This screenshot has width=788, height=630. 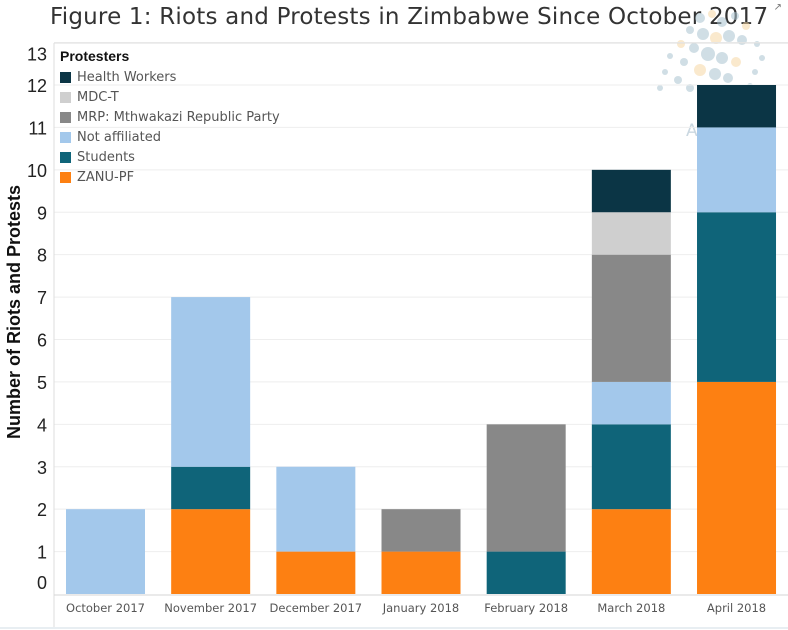 What do you see at coordinates (42, 383) in the screenshot?
I see `y-tick-label: 5` at bounding box center [42, 383].